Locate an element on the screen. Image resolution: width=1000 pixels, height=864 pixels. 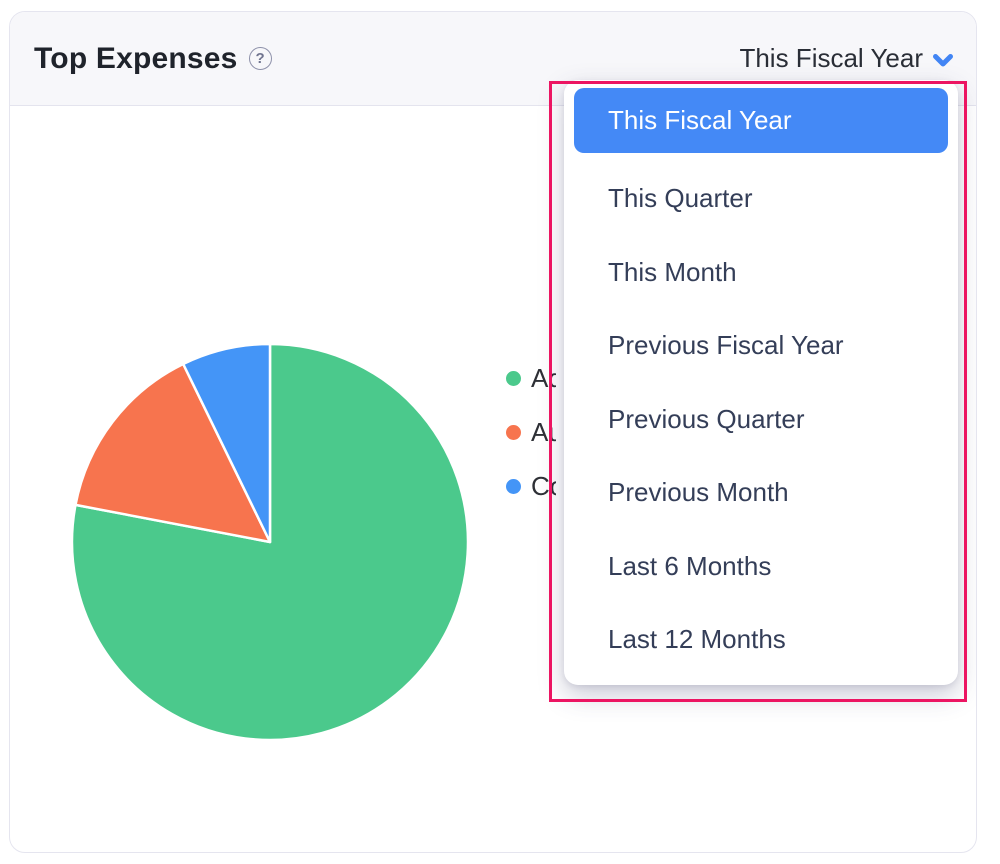
menu-item-previous-fiscal-year: Previous Fiscal Year is located at coordinates (726, 345).